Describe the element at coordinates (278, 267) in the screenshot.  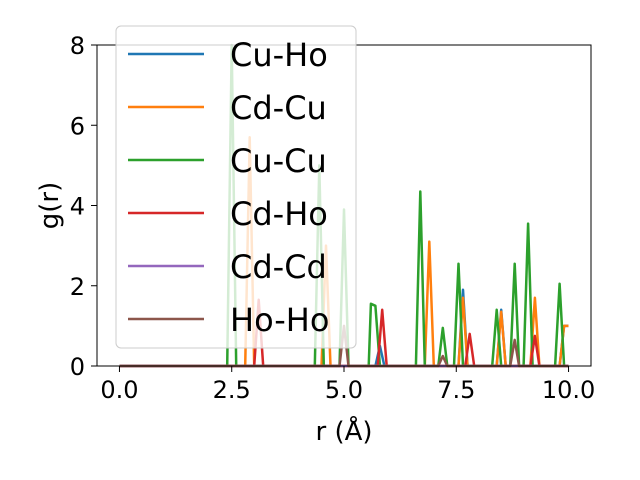
I see `legend-label: Cd-Cd` at that location.